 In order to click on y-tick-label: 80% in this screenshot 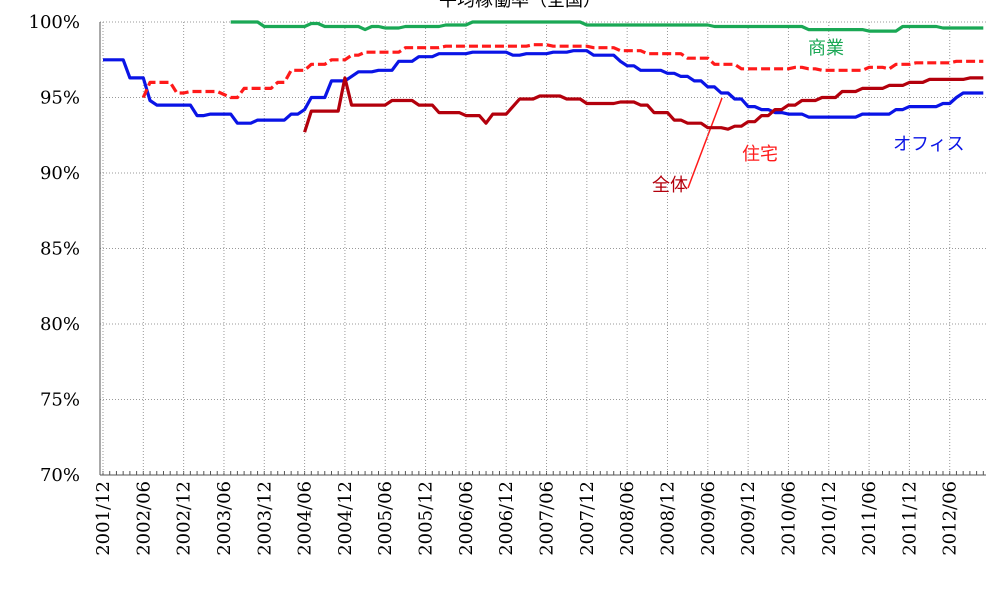, I will do `click(60, 324)`.